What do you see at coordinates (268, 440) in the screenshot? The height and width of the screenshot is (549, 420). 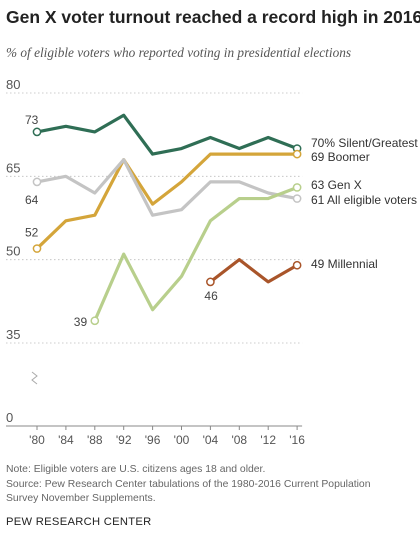 I see `x-tick-label-'12: '12` at bounding box center [268, 440].